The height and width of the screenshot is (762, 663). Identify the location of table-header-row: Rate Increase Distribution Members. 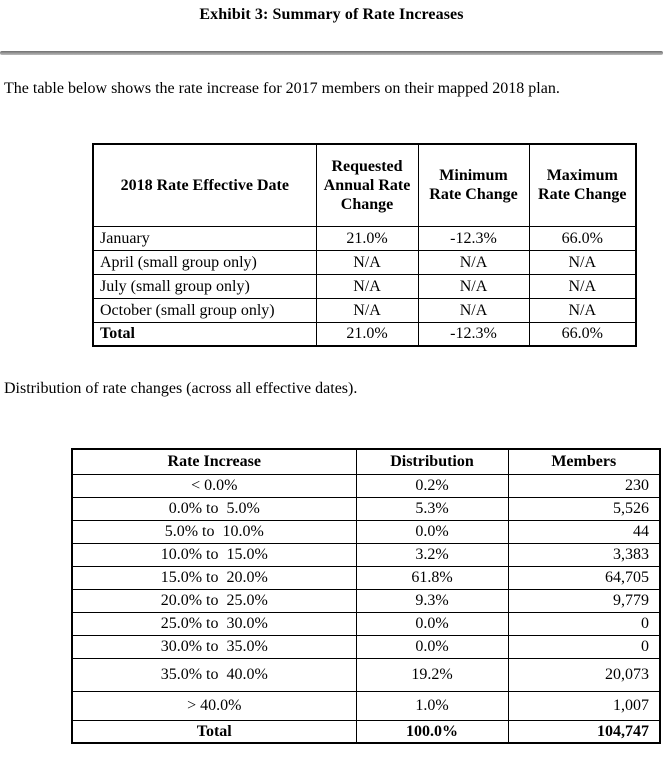
(366, 461).